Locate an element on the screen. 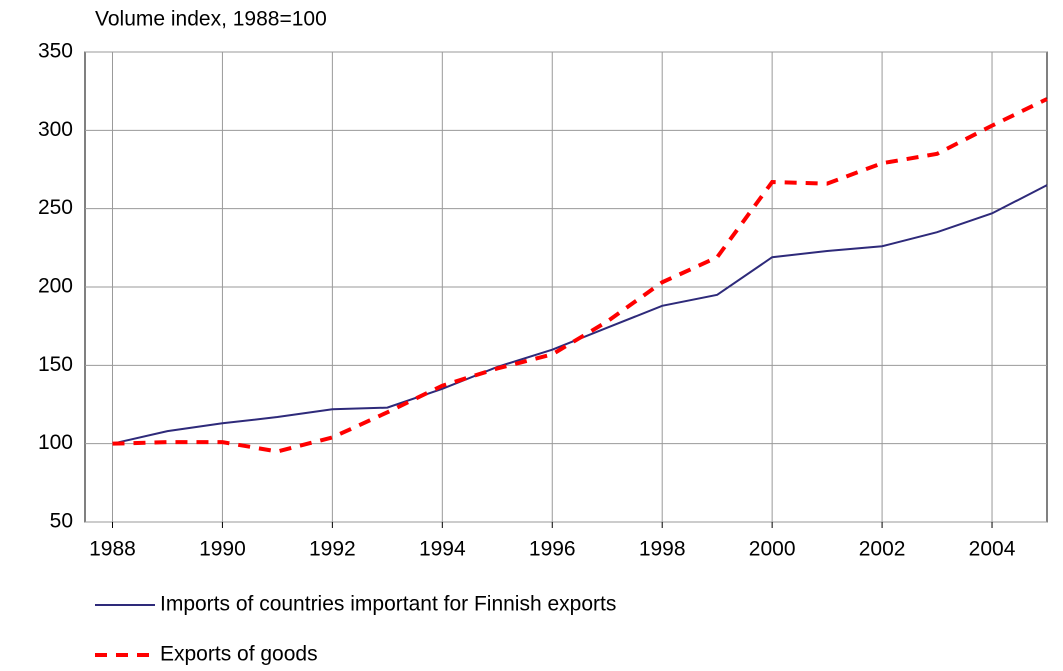  x-tick-label: 1990 is located at coordinates (222, 549).